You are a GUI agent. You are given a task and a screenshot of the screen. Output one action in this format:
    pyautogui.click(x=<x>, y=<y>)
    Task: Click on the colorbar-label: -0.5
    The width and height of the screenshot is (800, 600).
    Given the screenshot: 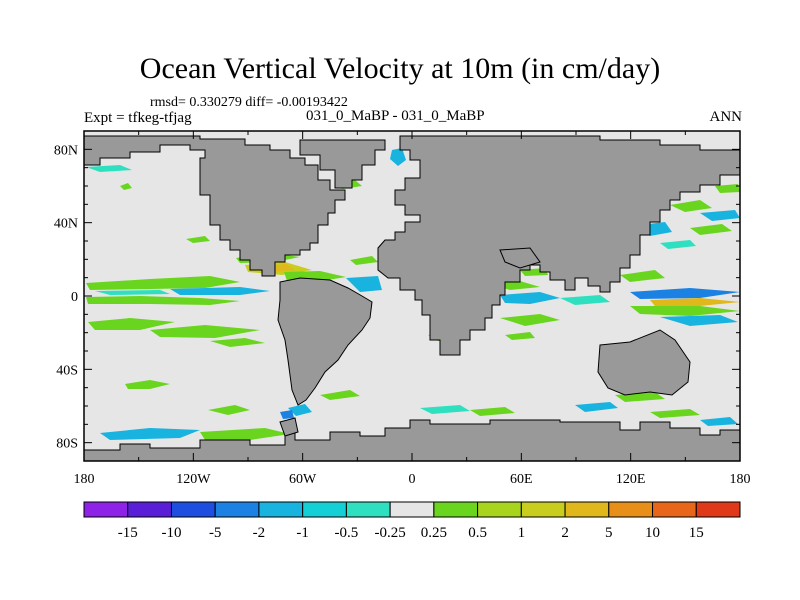 What is the action you would take?
    pyautogui.click(x=347, y=533)
    